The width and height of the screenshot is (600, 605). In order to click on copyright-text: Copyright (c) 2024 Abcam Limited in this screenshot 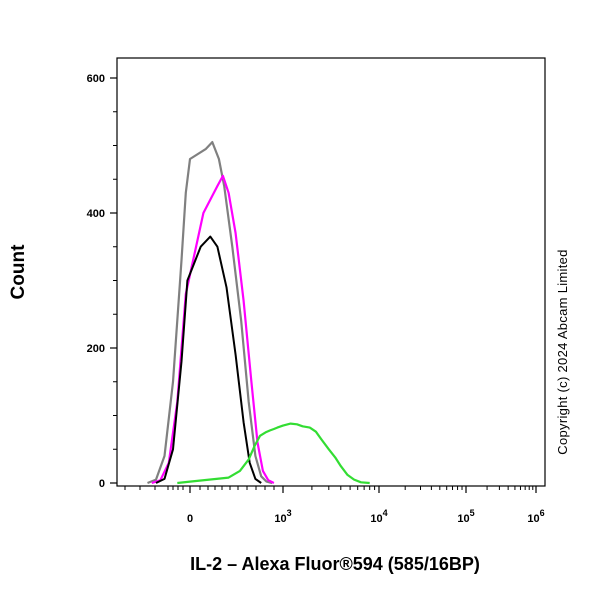, I will do `click(562, 351)`.